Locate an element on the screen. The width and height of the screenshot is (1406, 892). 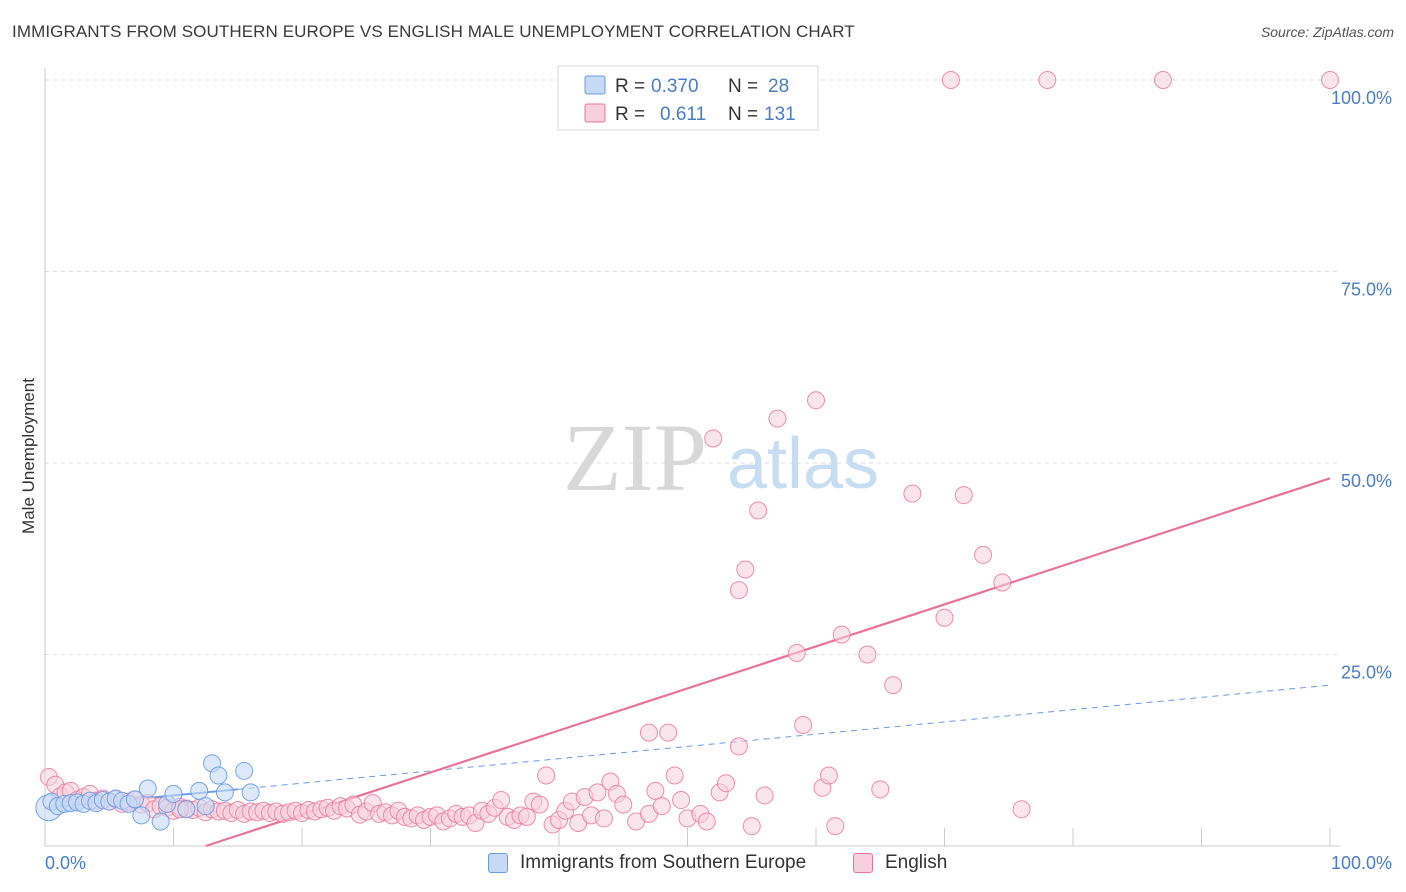
legend-bottom: Immigrants from Southern Europe English is located at coordinates (703, 865).